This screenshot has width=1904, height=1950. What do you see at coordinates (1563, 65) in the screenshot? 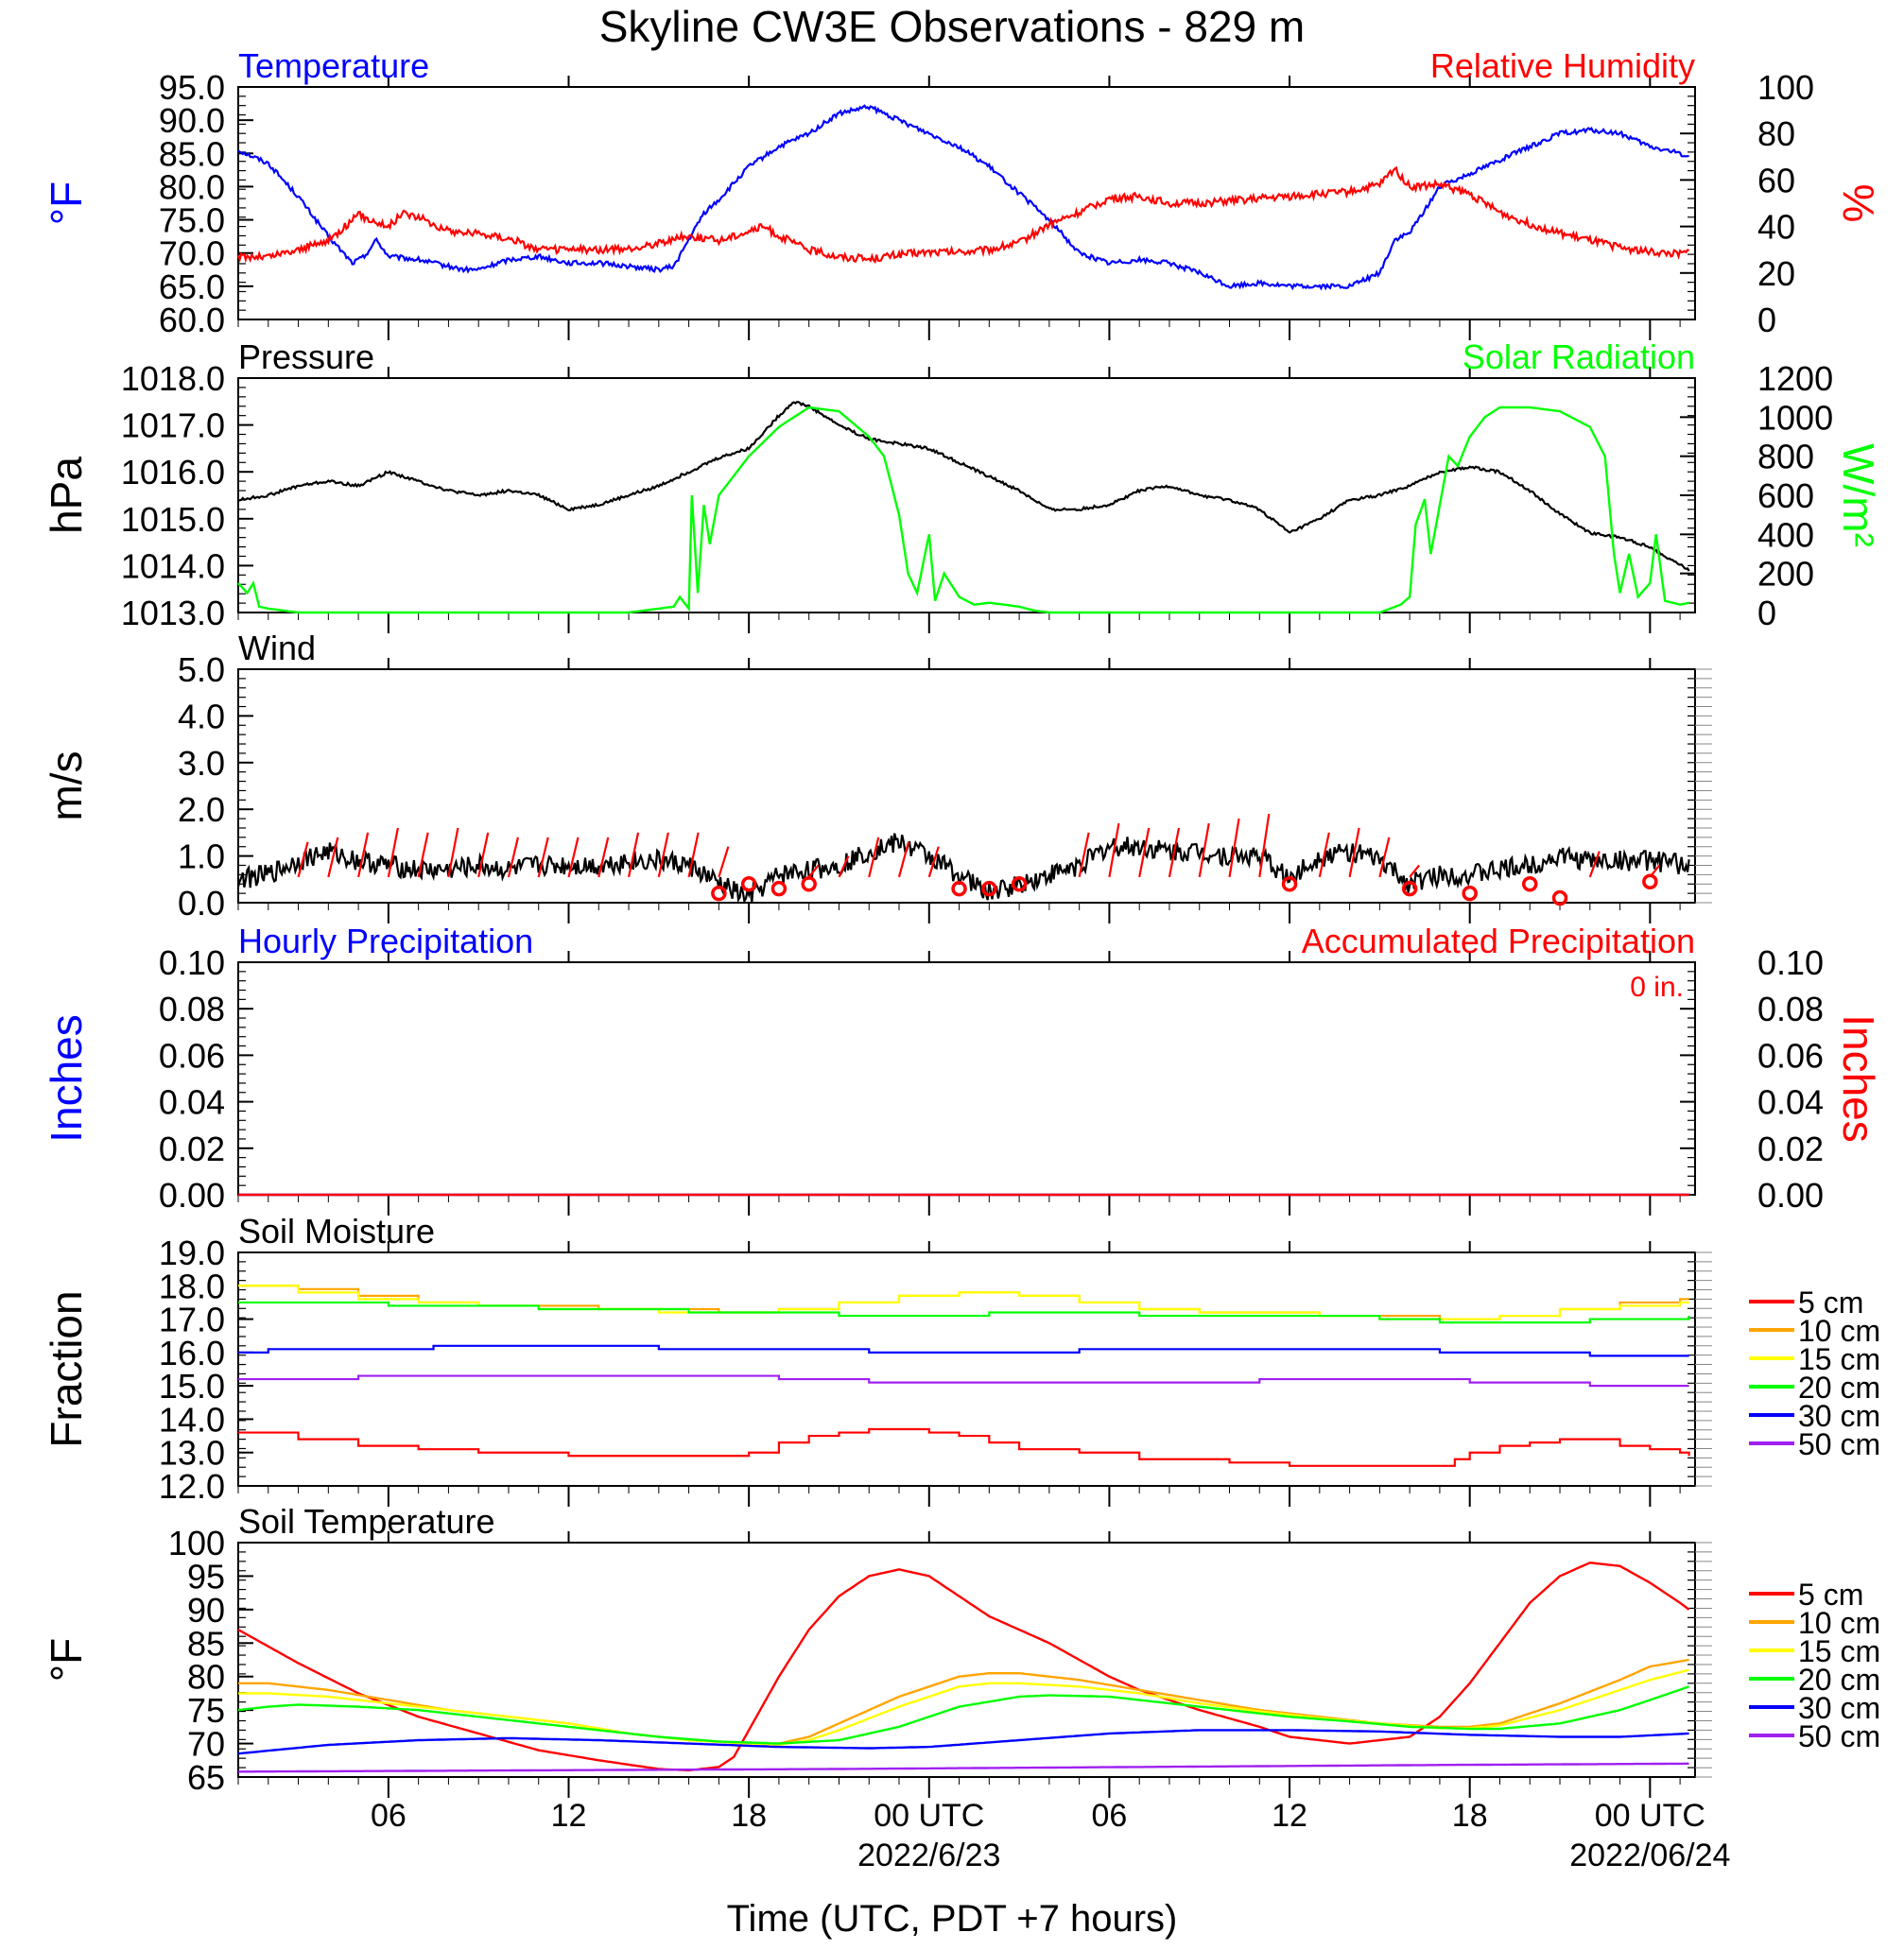
I see `panel-title-right: Relative Humidity` at bounding box center [1563, 65].